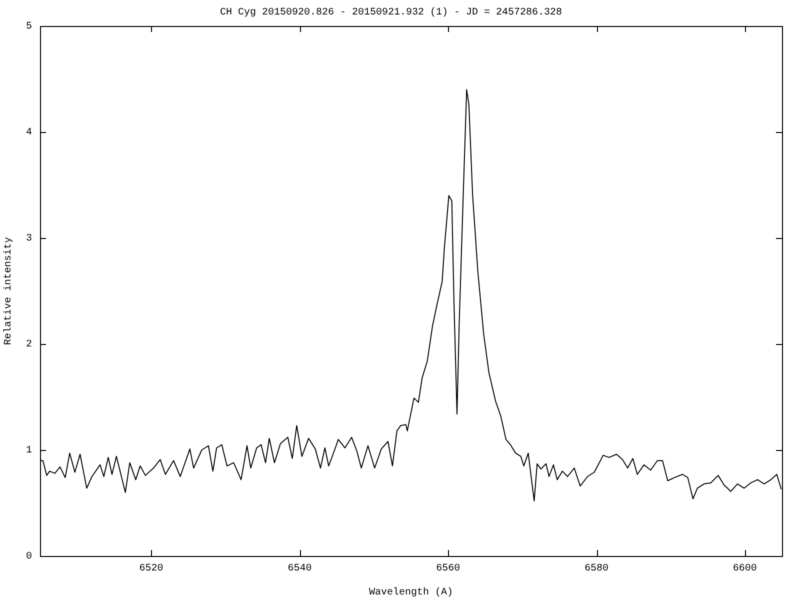  Describe the element at coordinates (8, 291) in the screenshot. I see `y-axis-title: Relative intensity` at that location.